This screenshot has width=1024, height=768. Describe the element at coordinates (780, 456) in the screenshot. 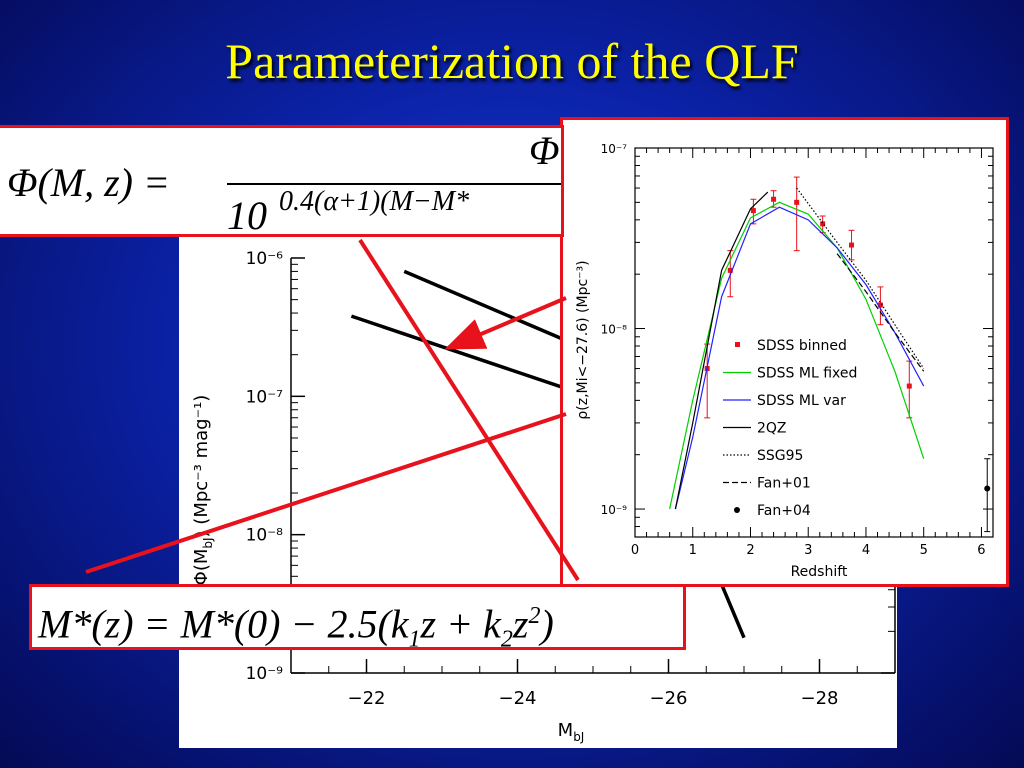

I see `sd-legend-label: SSG95` at that location.